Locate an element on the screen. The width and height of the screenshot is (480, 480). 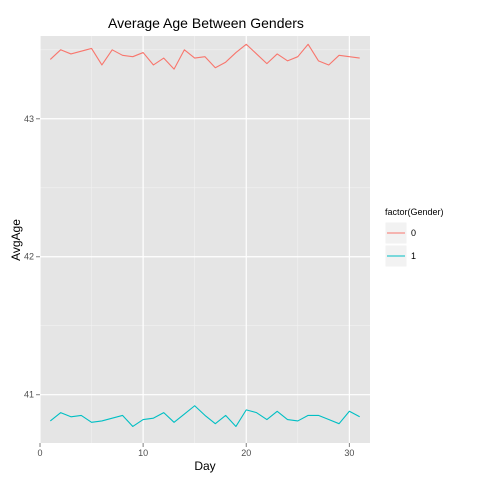
legend-items: 01 is located at coordinates (400, 244).